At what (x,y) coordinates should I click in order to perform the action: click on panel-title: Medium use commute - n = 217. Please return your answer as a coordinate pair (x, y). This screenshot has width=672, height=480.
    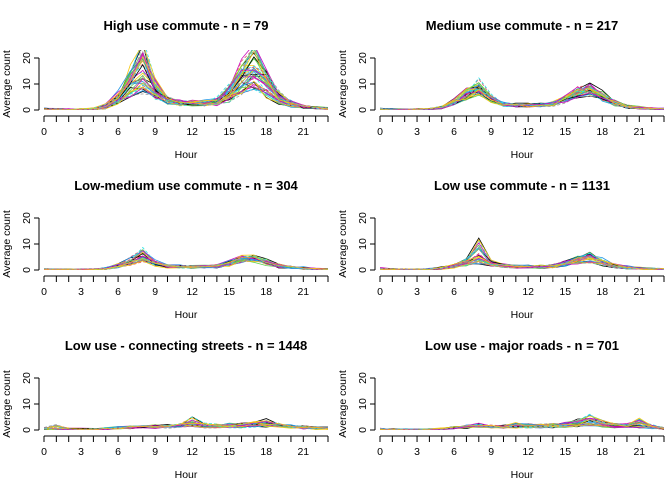
    Looking at the image, I should click on (522, 25).